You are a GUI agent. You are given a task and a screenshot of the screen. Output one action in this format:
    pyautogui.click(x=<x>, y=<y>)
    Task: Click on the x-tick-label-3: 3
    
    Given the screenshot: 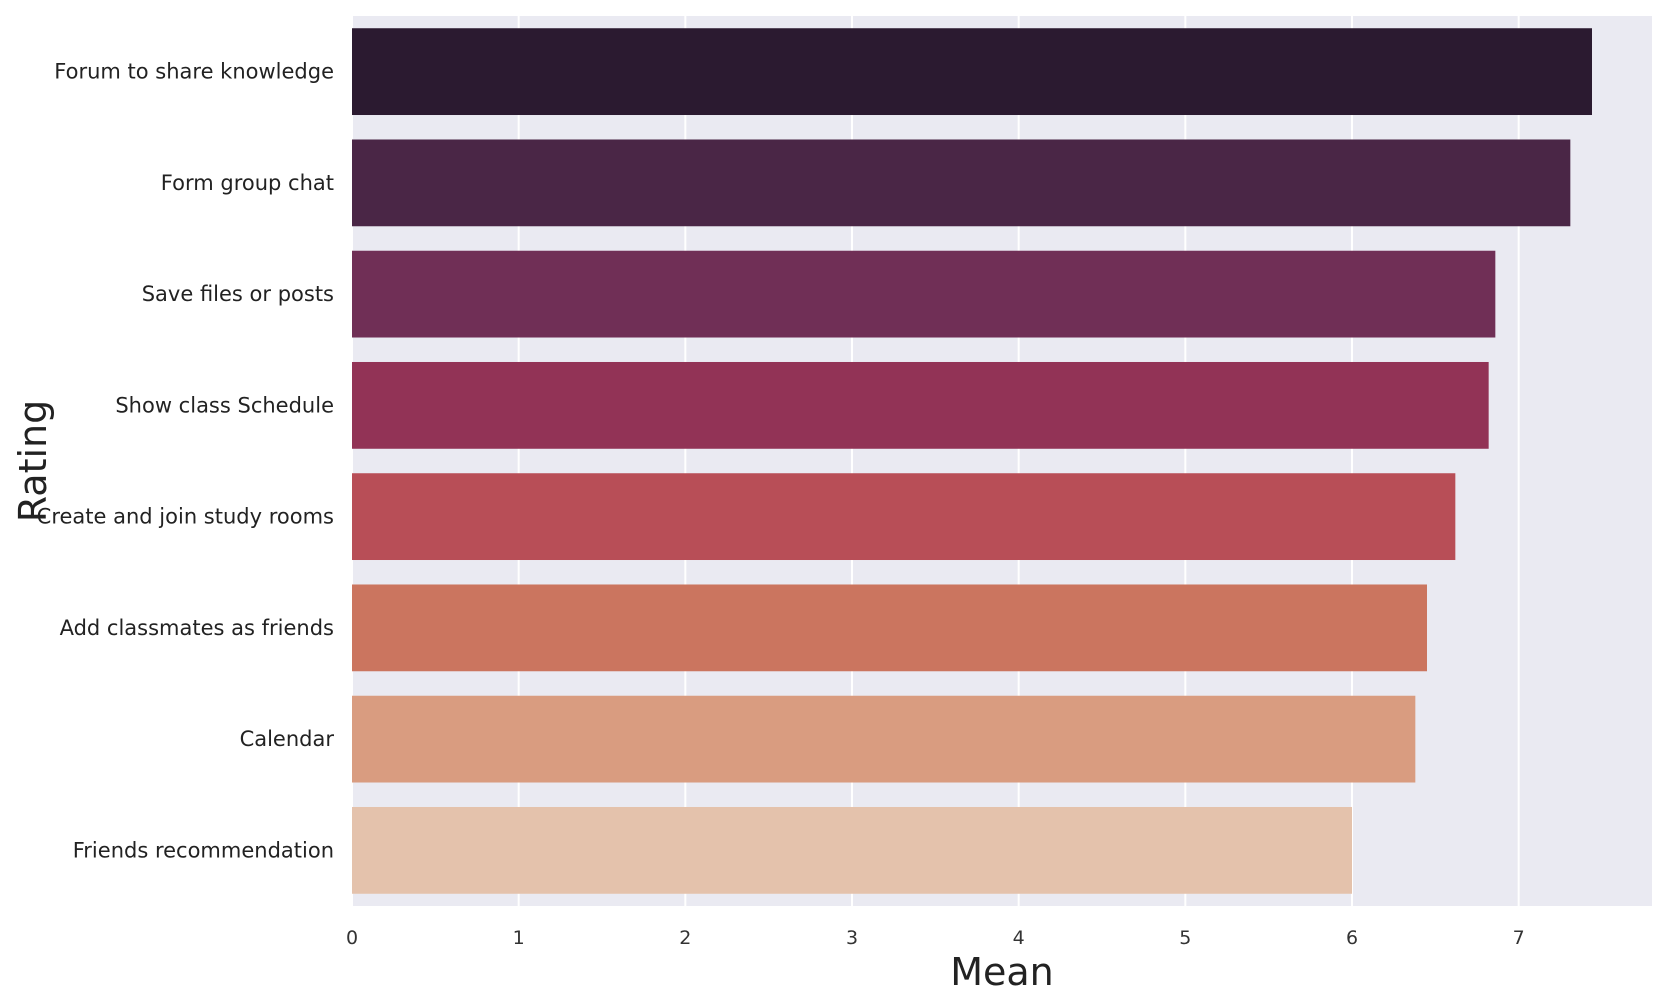 What is the action you would take?
    pyautogui.click(x=852, y=938)
    